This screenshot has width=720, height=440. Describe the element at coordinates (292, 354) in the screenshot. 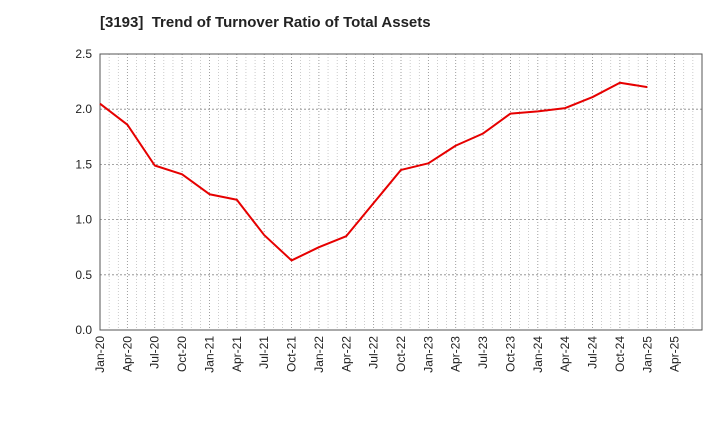

I see `x-tick-label: Oct-21` at that location.